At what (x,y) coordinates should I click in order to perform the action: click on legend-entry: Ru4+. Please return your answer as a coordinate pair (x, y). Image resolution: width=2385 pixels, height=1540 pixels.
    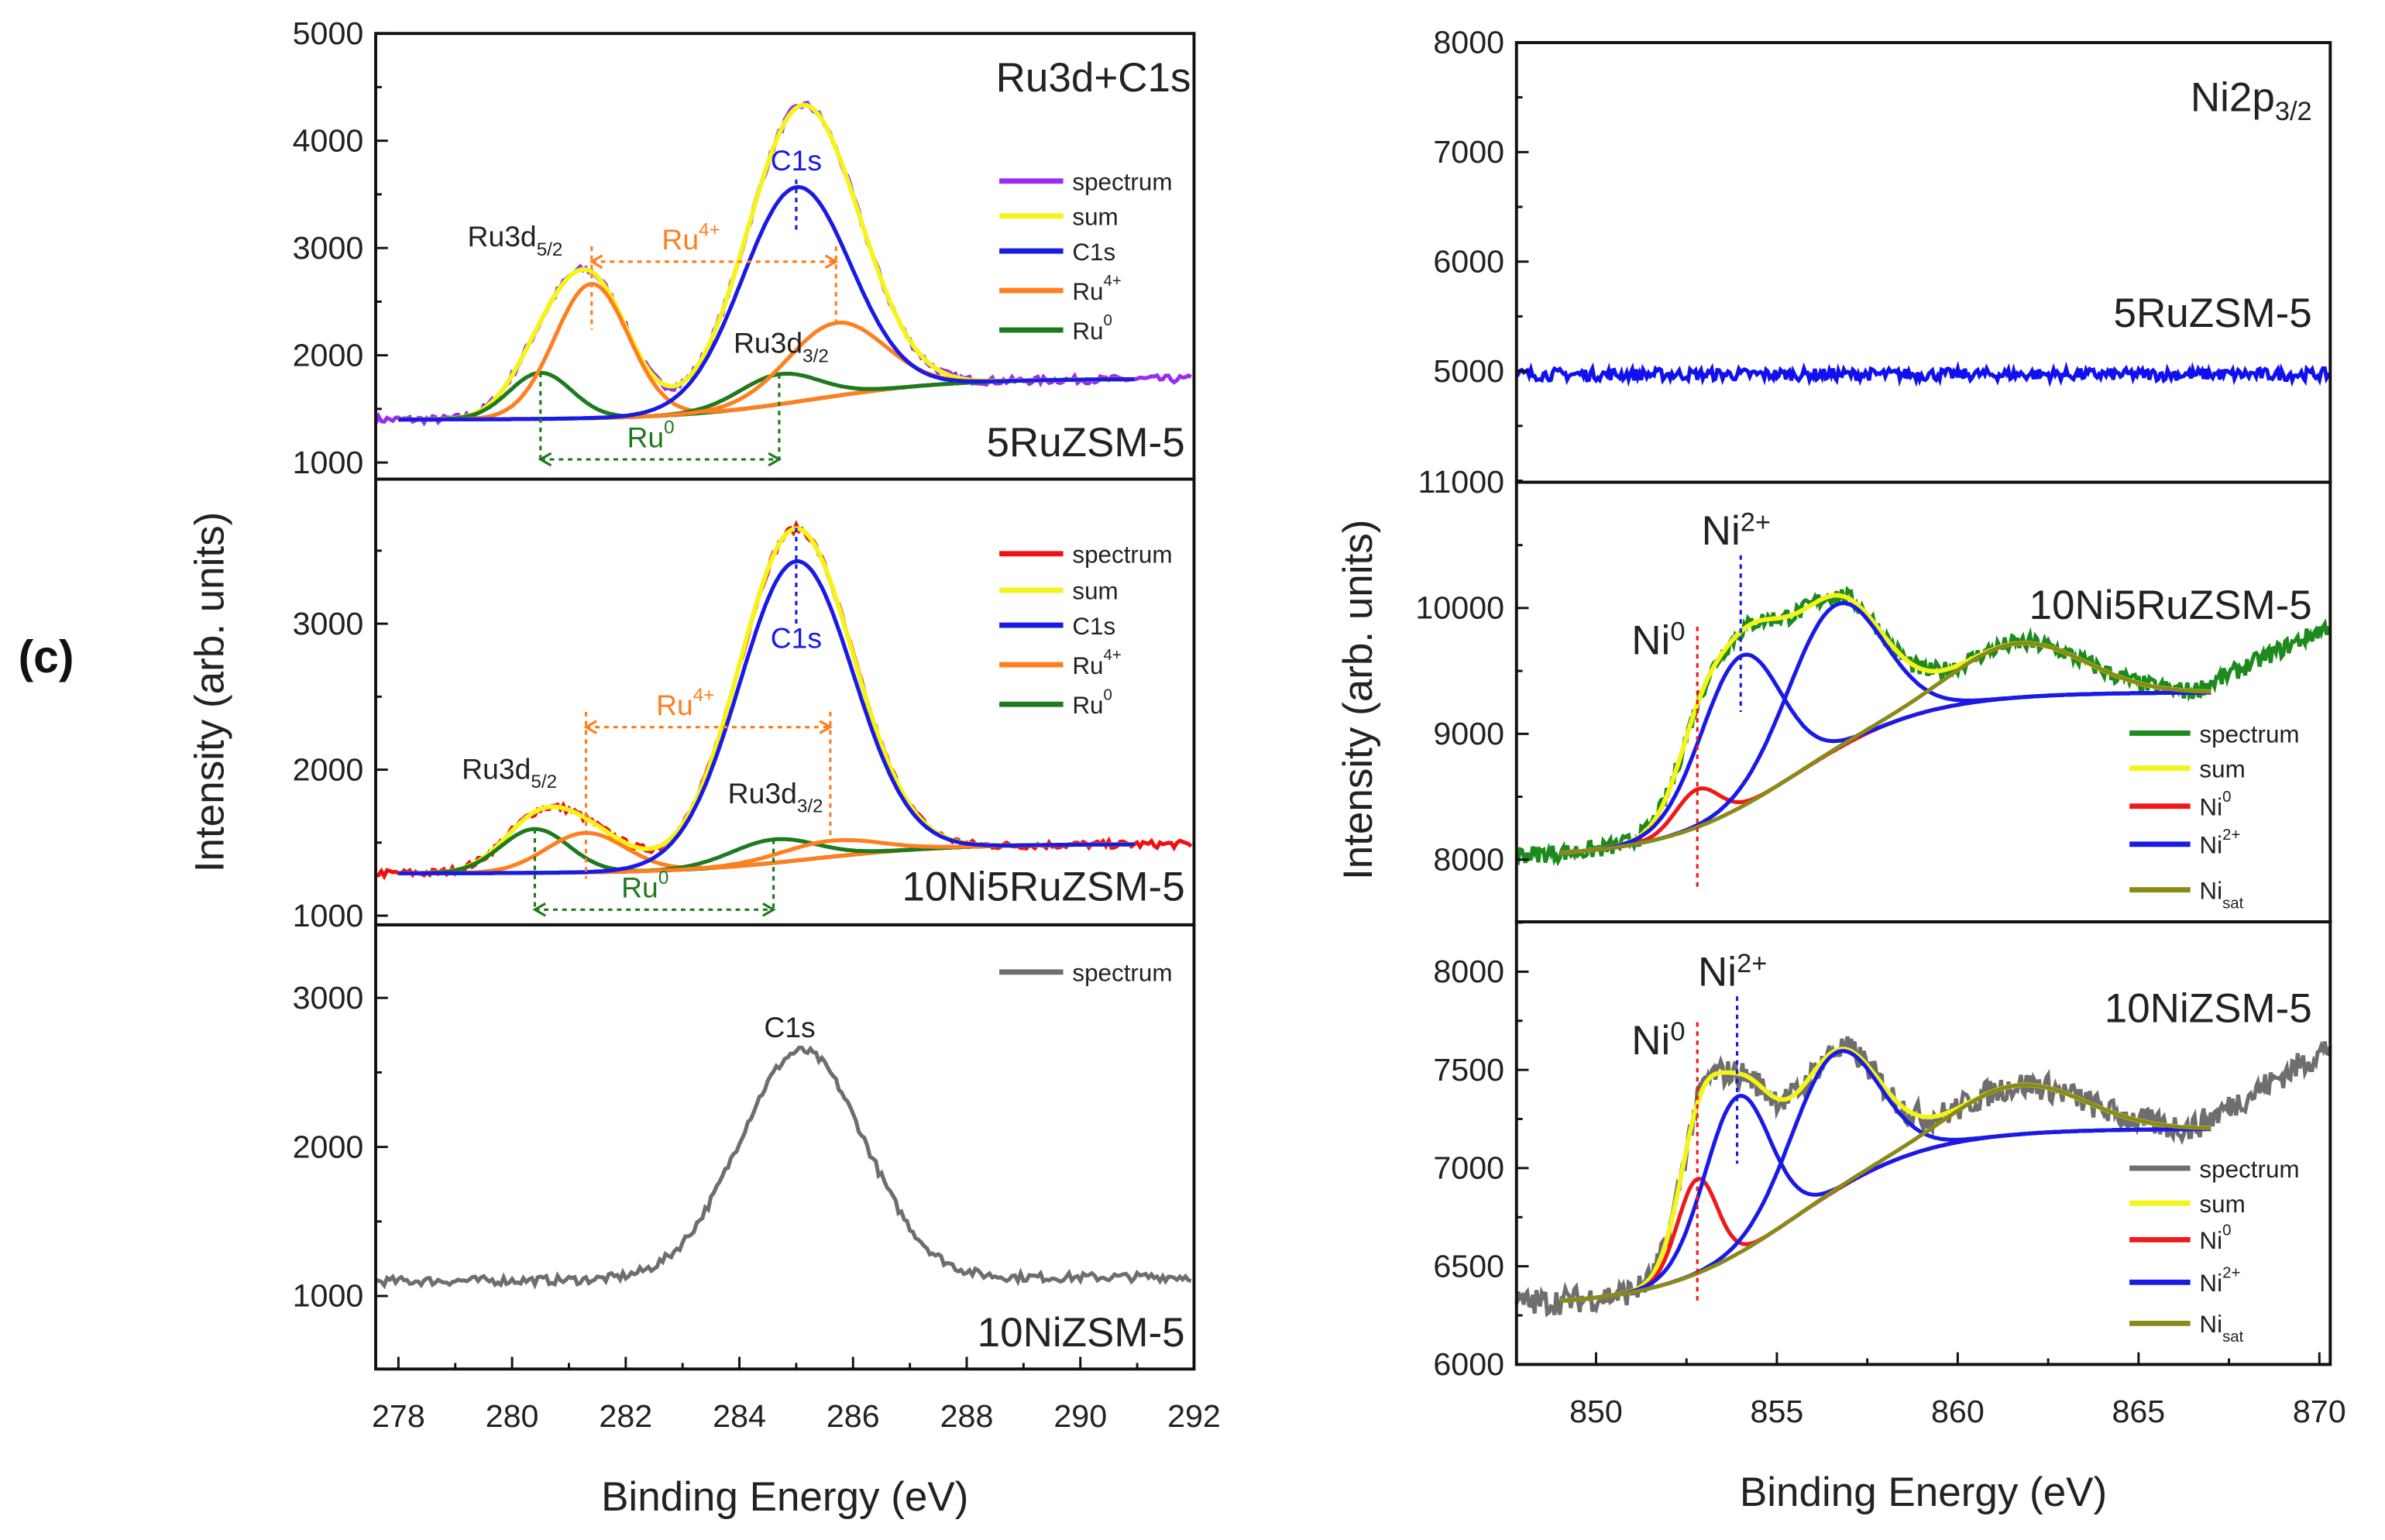
    Looking at the image, I should click on (1096, 289).